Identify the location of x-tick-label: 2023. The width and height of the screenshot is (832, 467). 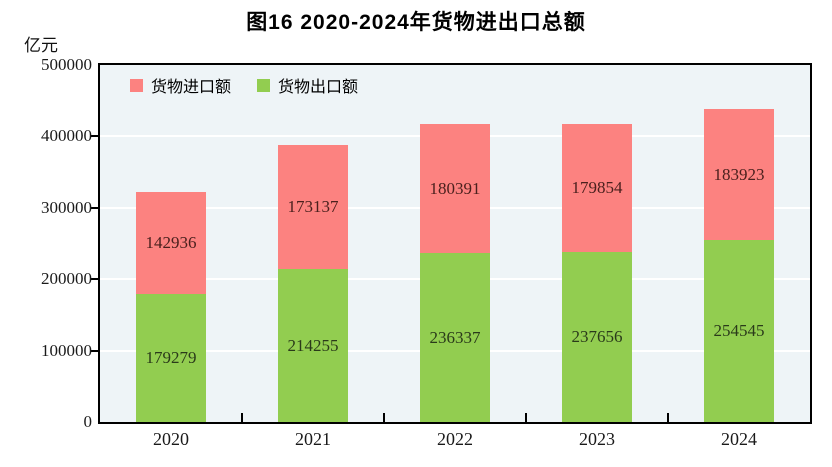
(597, 439).